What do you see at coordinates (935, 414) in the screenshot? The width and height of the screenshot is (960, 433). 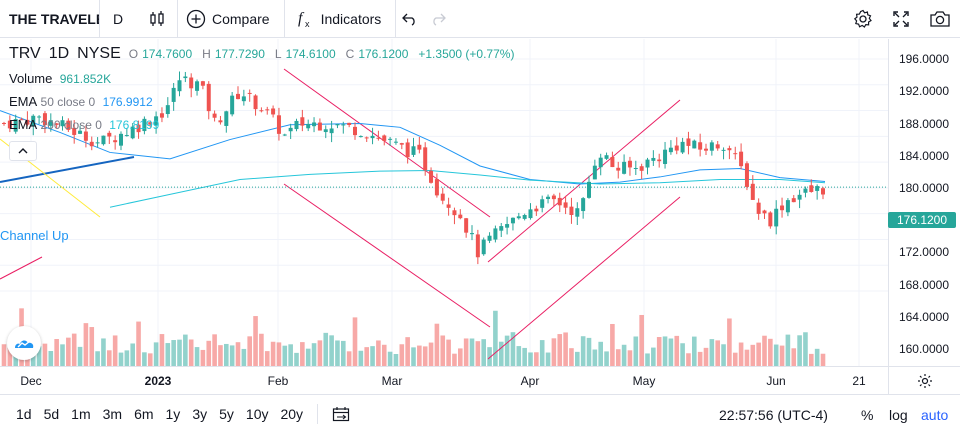 I see `auto-toggle: auto` at bounding box center [935, 414].